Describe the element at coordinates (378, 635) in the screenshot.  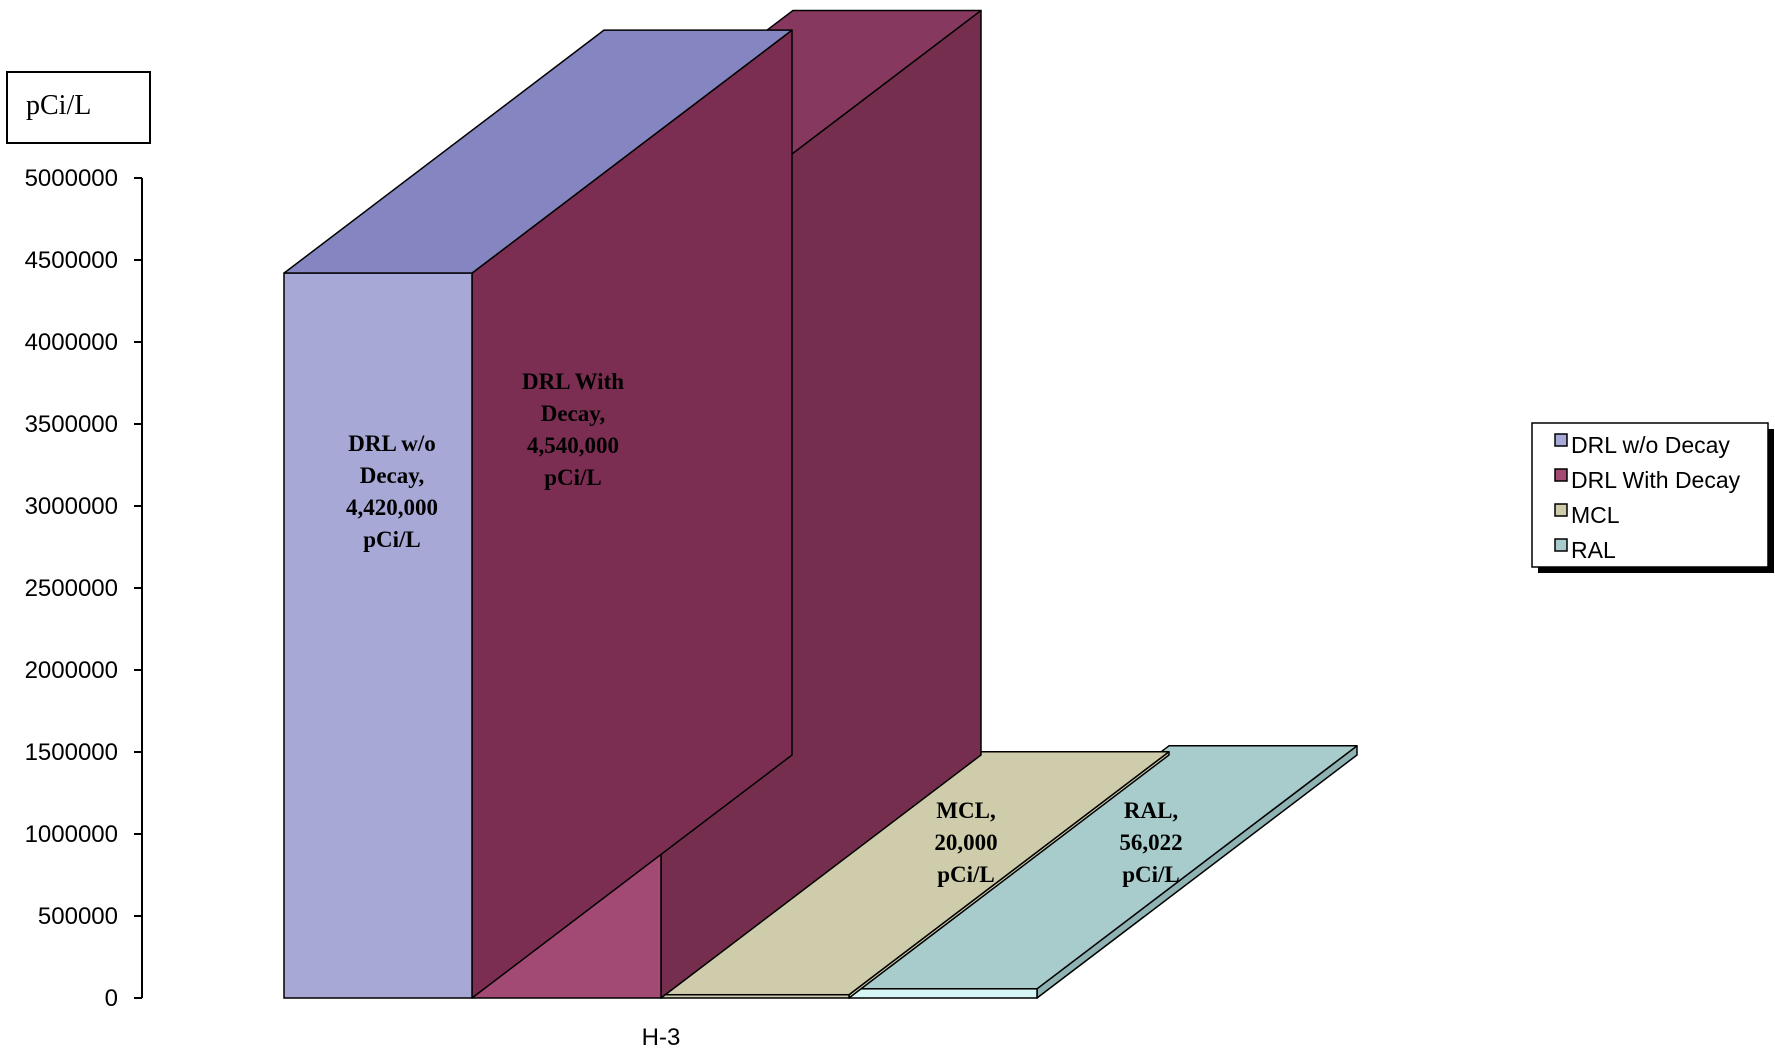
I see `bar-drl-wo-decay-front` at that location.